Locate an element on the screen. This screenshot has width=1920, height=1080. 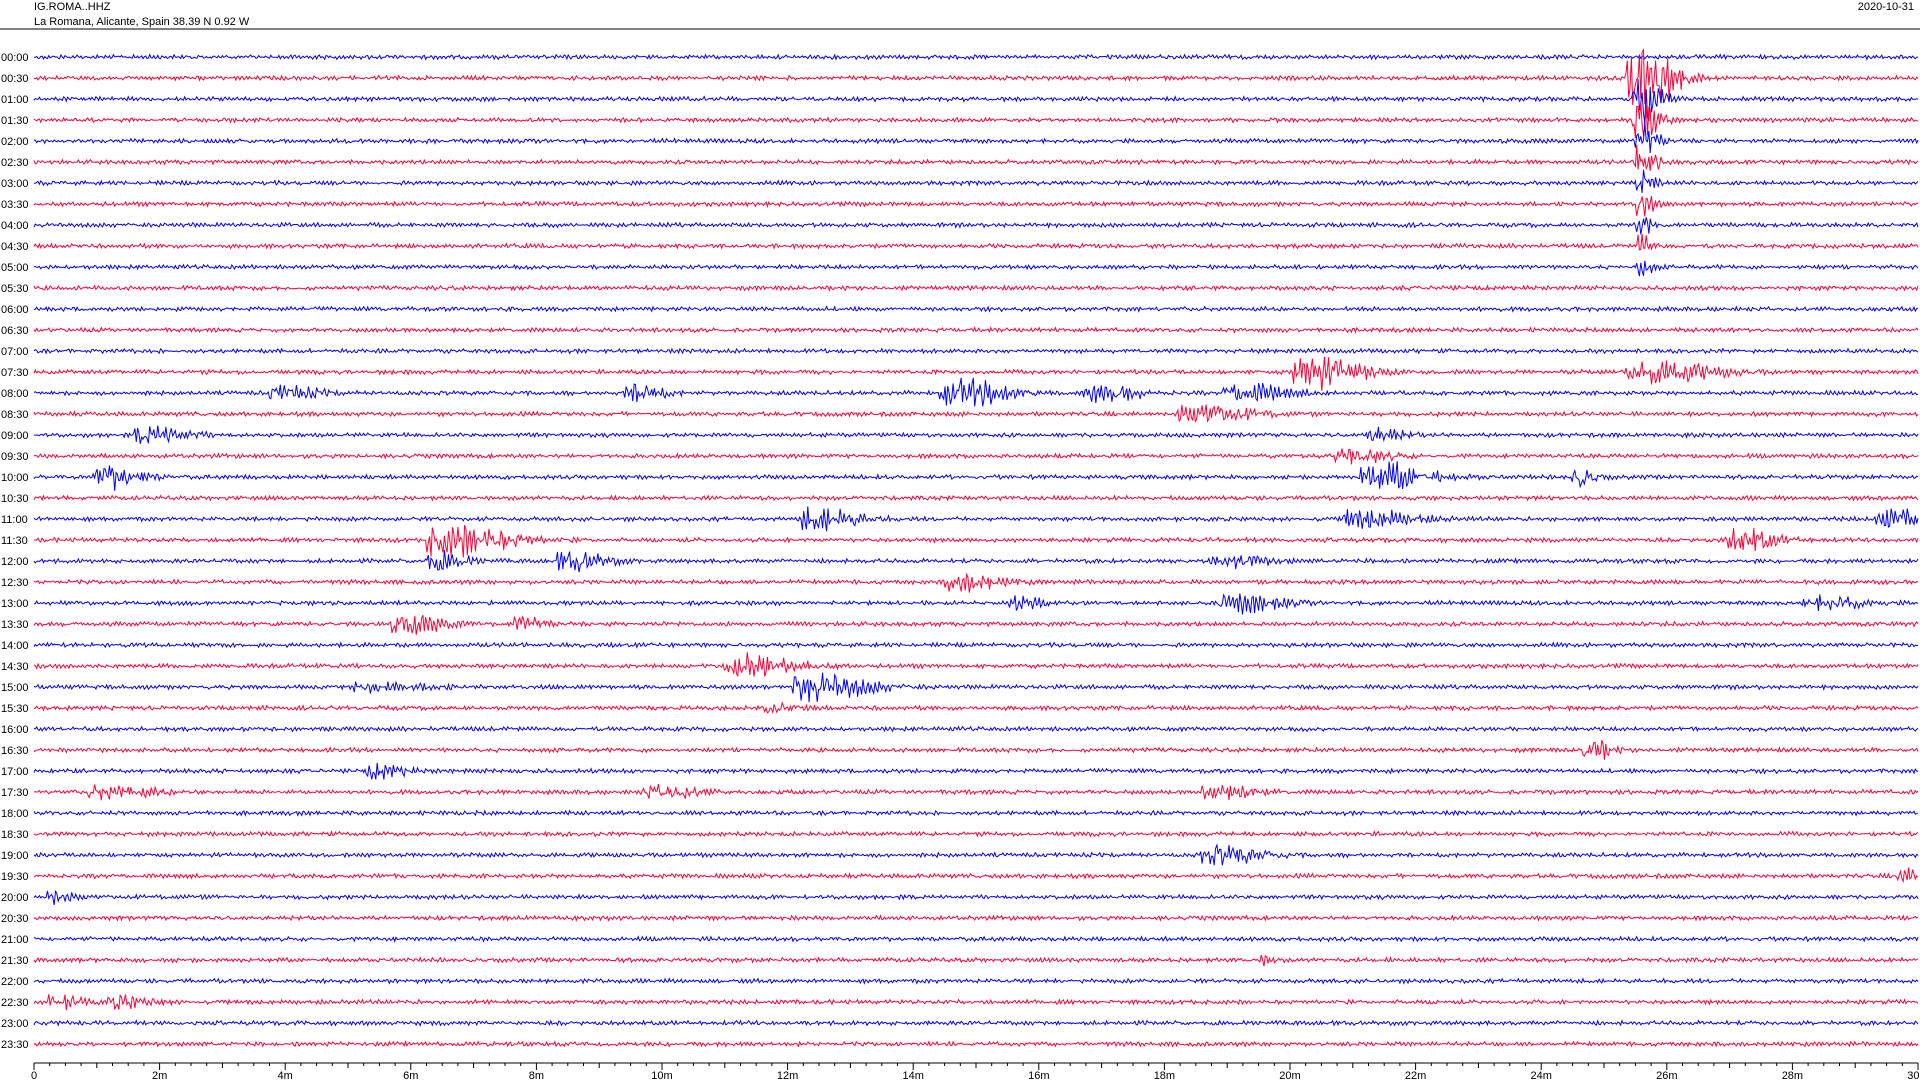
row-label: 21:00 is located at coordinates (15, 940).